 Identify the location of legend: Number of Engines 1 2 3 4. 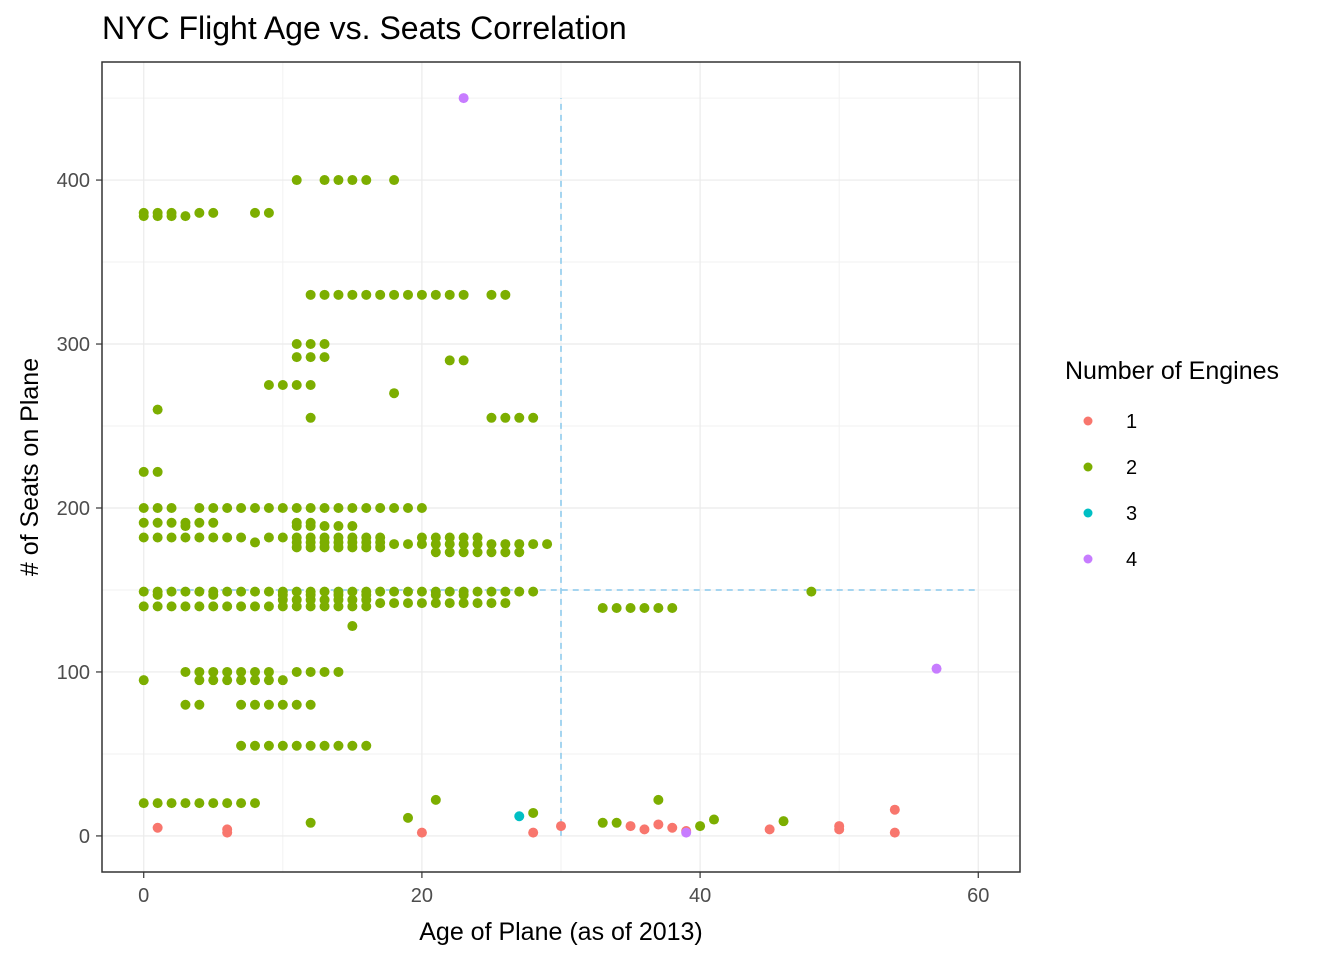
(1172, 464).